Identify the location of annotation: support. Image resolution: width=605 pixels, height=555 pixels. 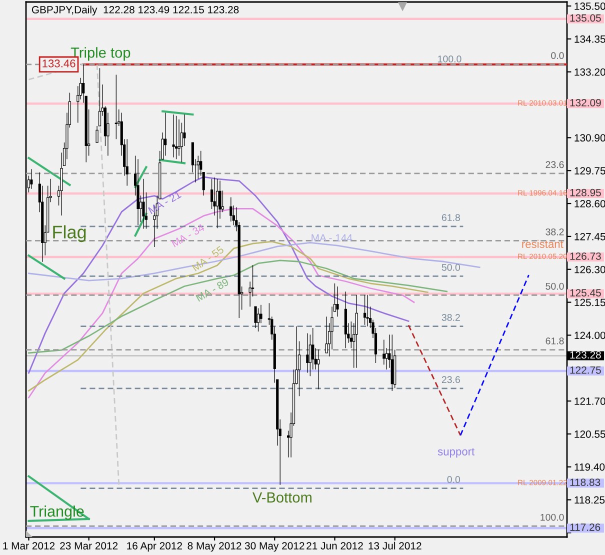
(456, 453).